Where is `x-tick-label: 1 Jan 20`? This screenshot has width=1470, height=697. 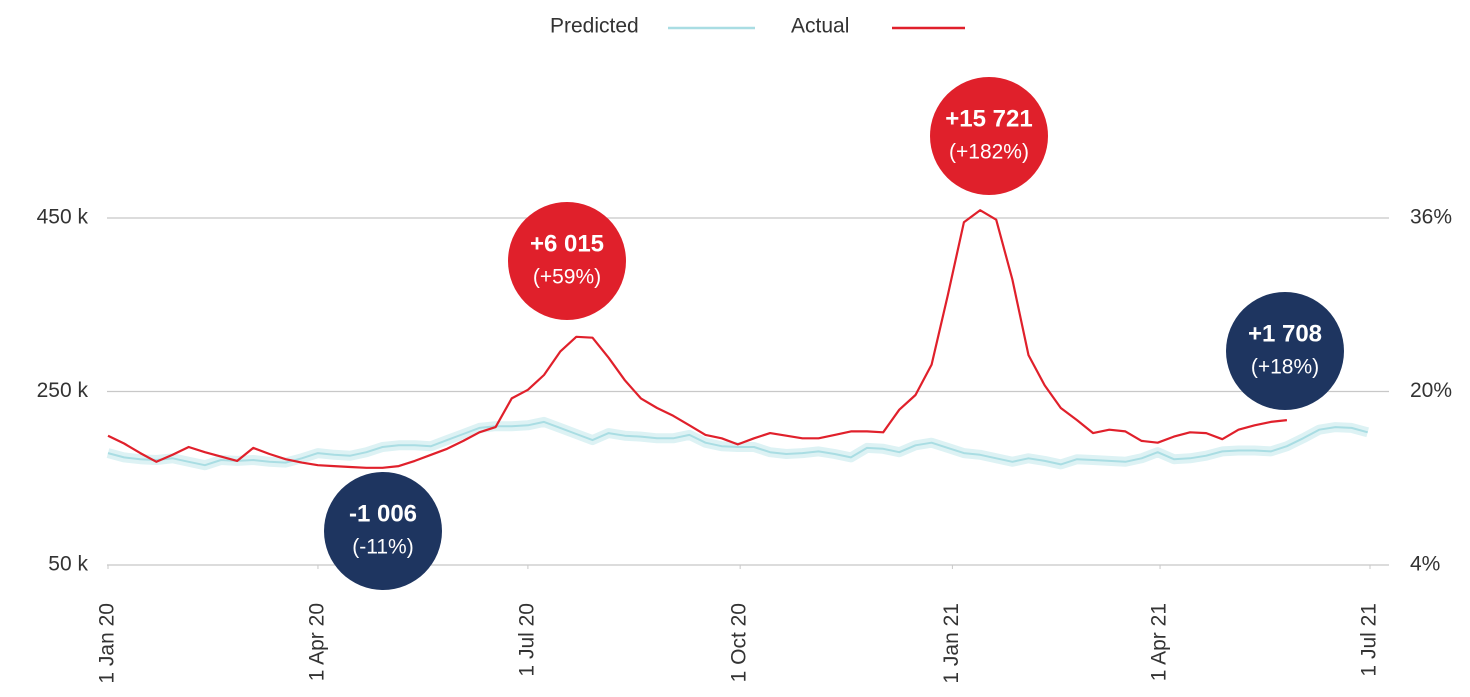
x-tick-label: 1 Jan 20 is located at coordinates (107, 643).